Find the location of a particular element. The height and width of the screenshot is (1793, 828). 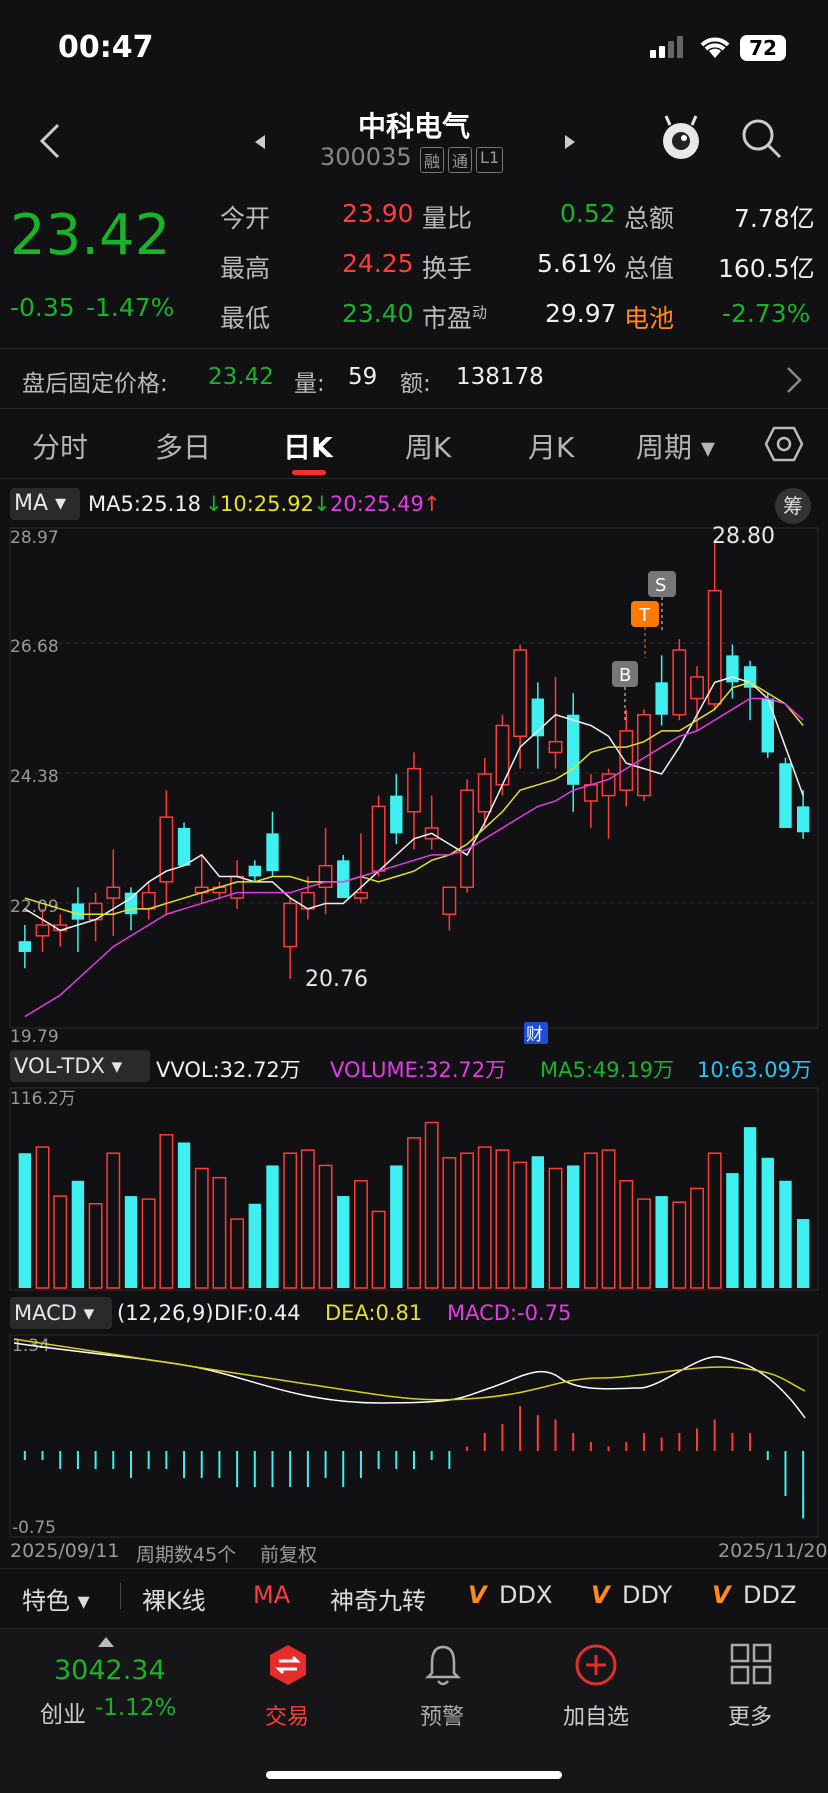

tab-intraday: 分时 is located at coordinates (60, 447).